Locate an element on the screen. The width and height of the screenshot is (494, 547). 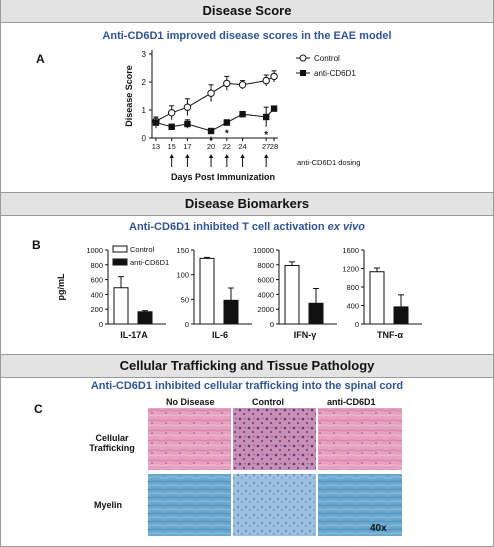
bar-legend-swatch-anti is located at coordinates (120, 262).